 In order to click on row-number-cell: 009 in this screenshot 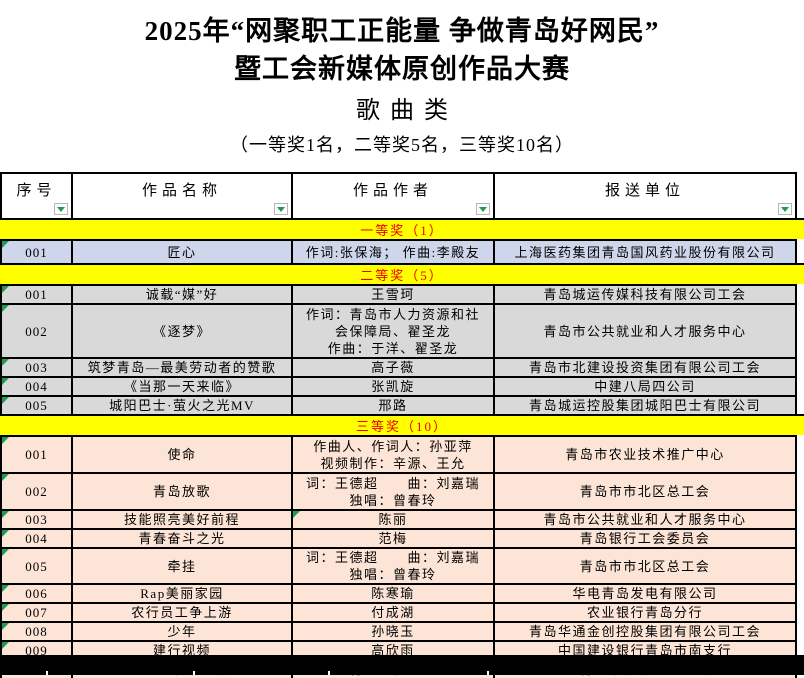, I will do `click(37, 650)`.